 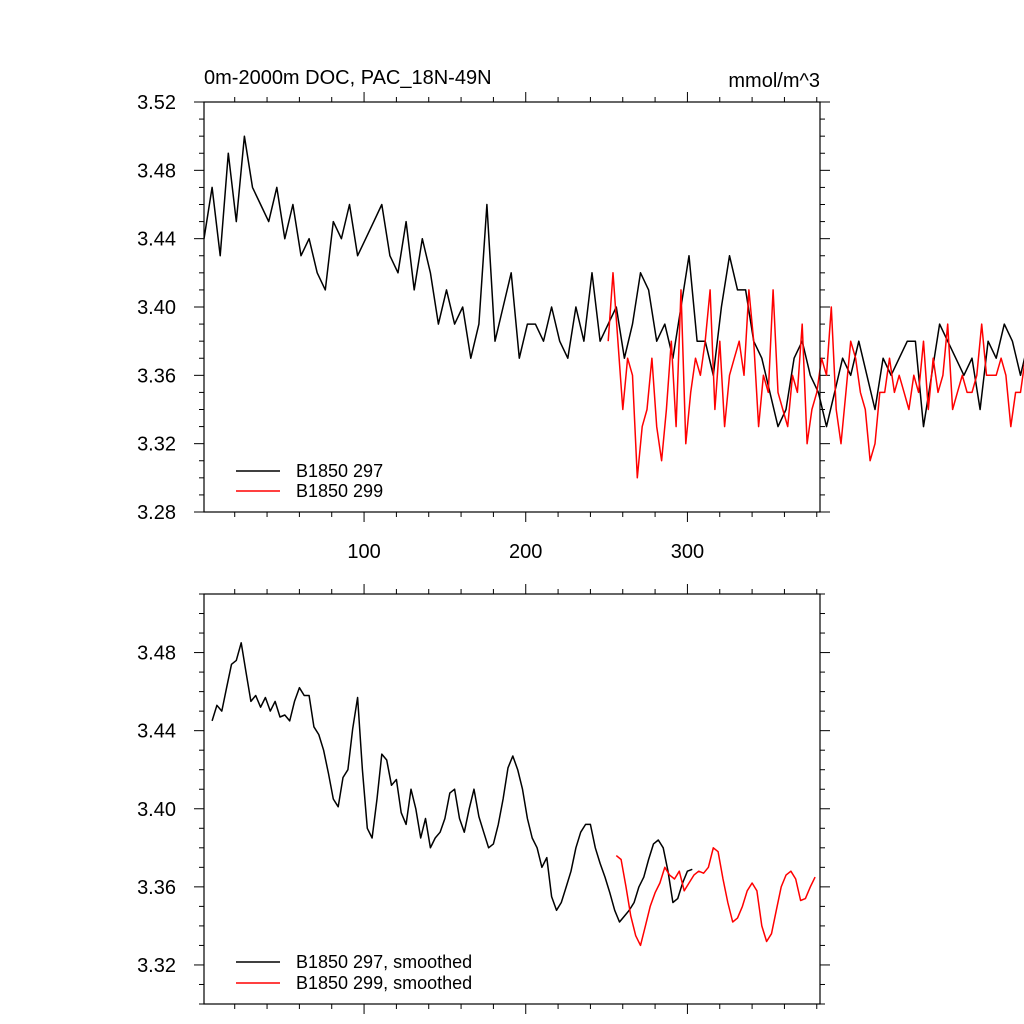 I want to click on chart-title: 0m-2000m DOC, PAC_18N-49N, so click(x=348, y=78).